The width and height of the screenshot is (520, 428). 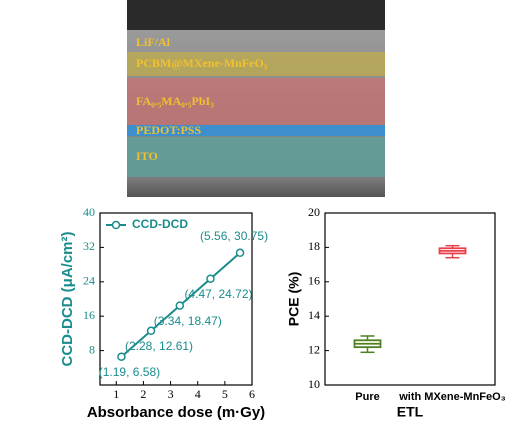 What do you see at coordinates (67, 298) in the screenshot?
I see `y-axis-label: CCD-DCD (μA/cm²)` at bounding box center [67, 298].